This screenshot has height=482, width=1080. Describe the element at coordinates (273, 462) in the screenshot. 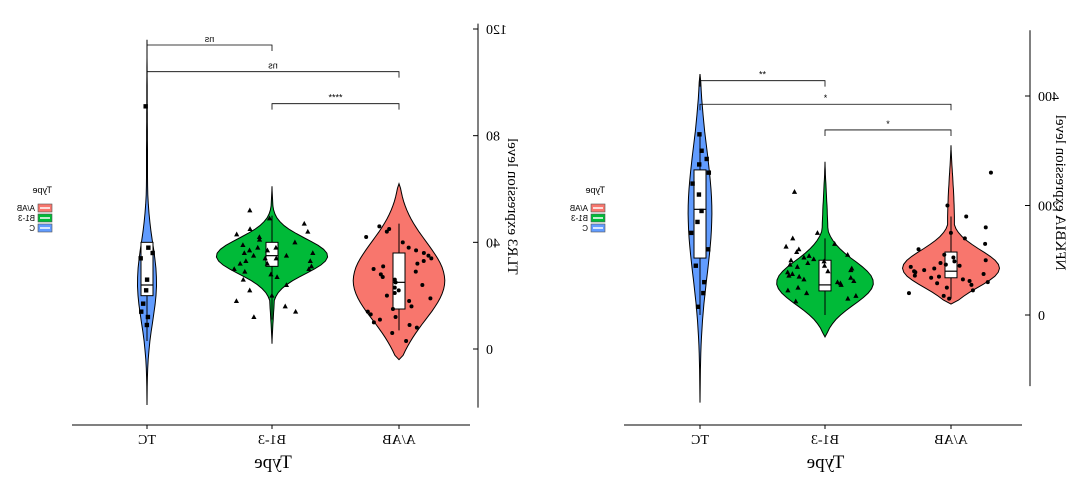

I see `x-axis-label: Type` at that location.